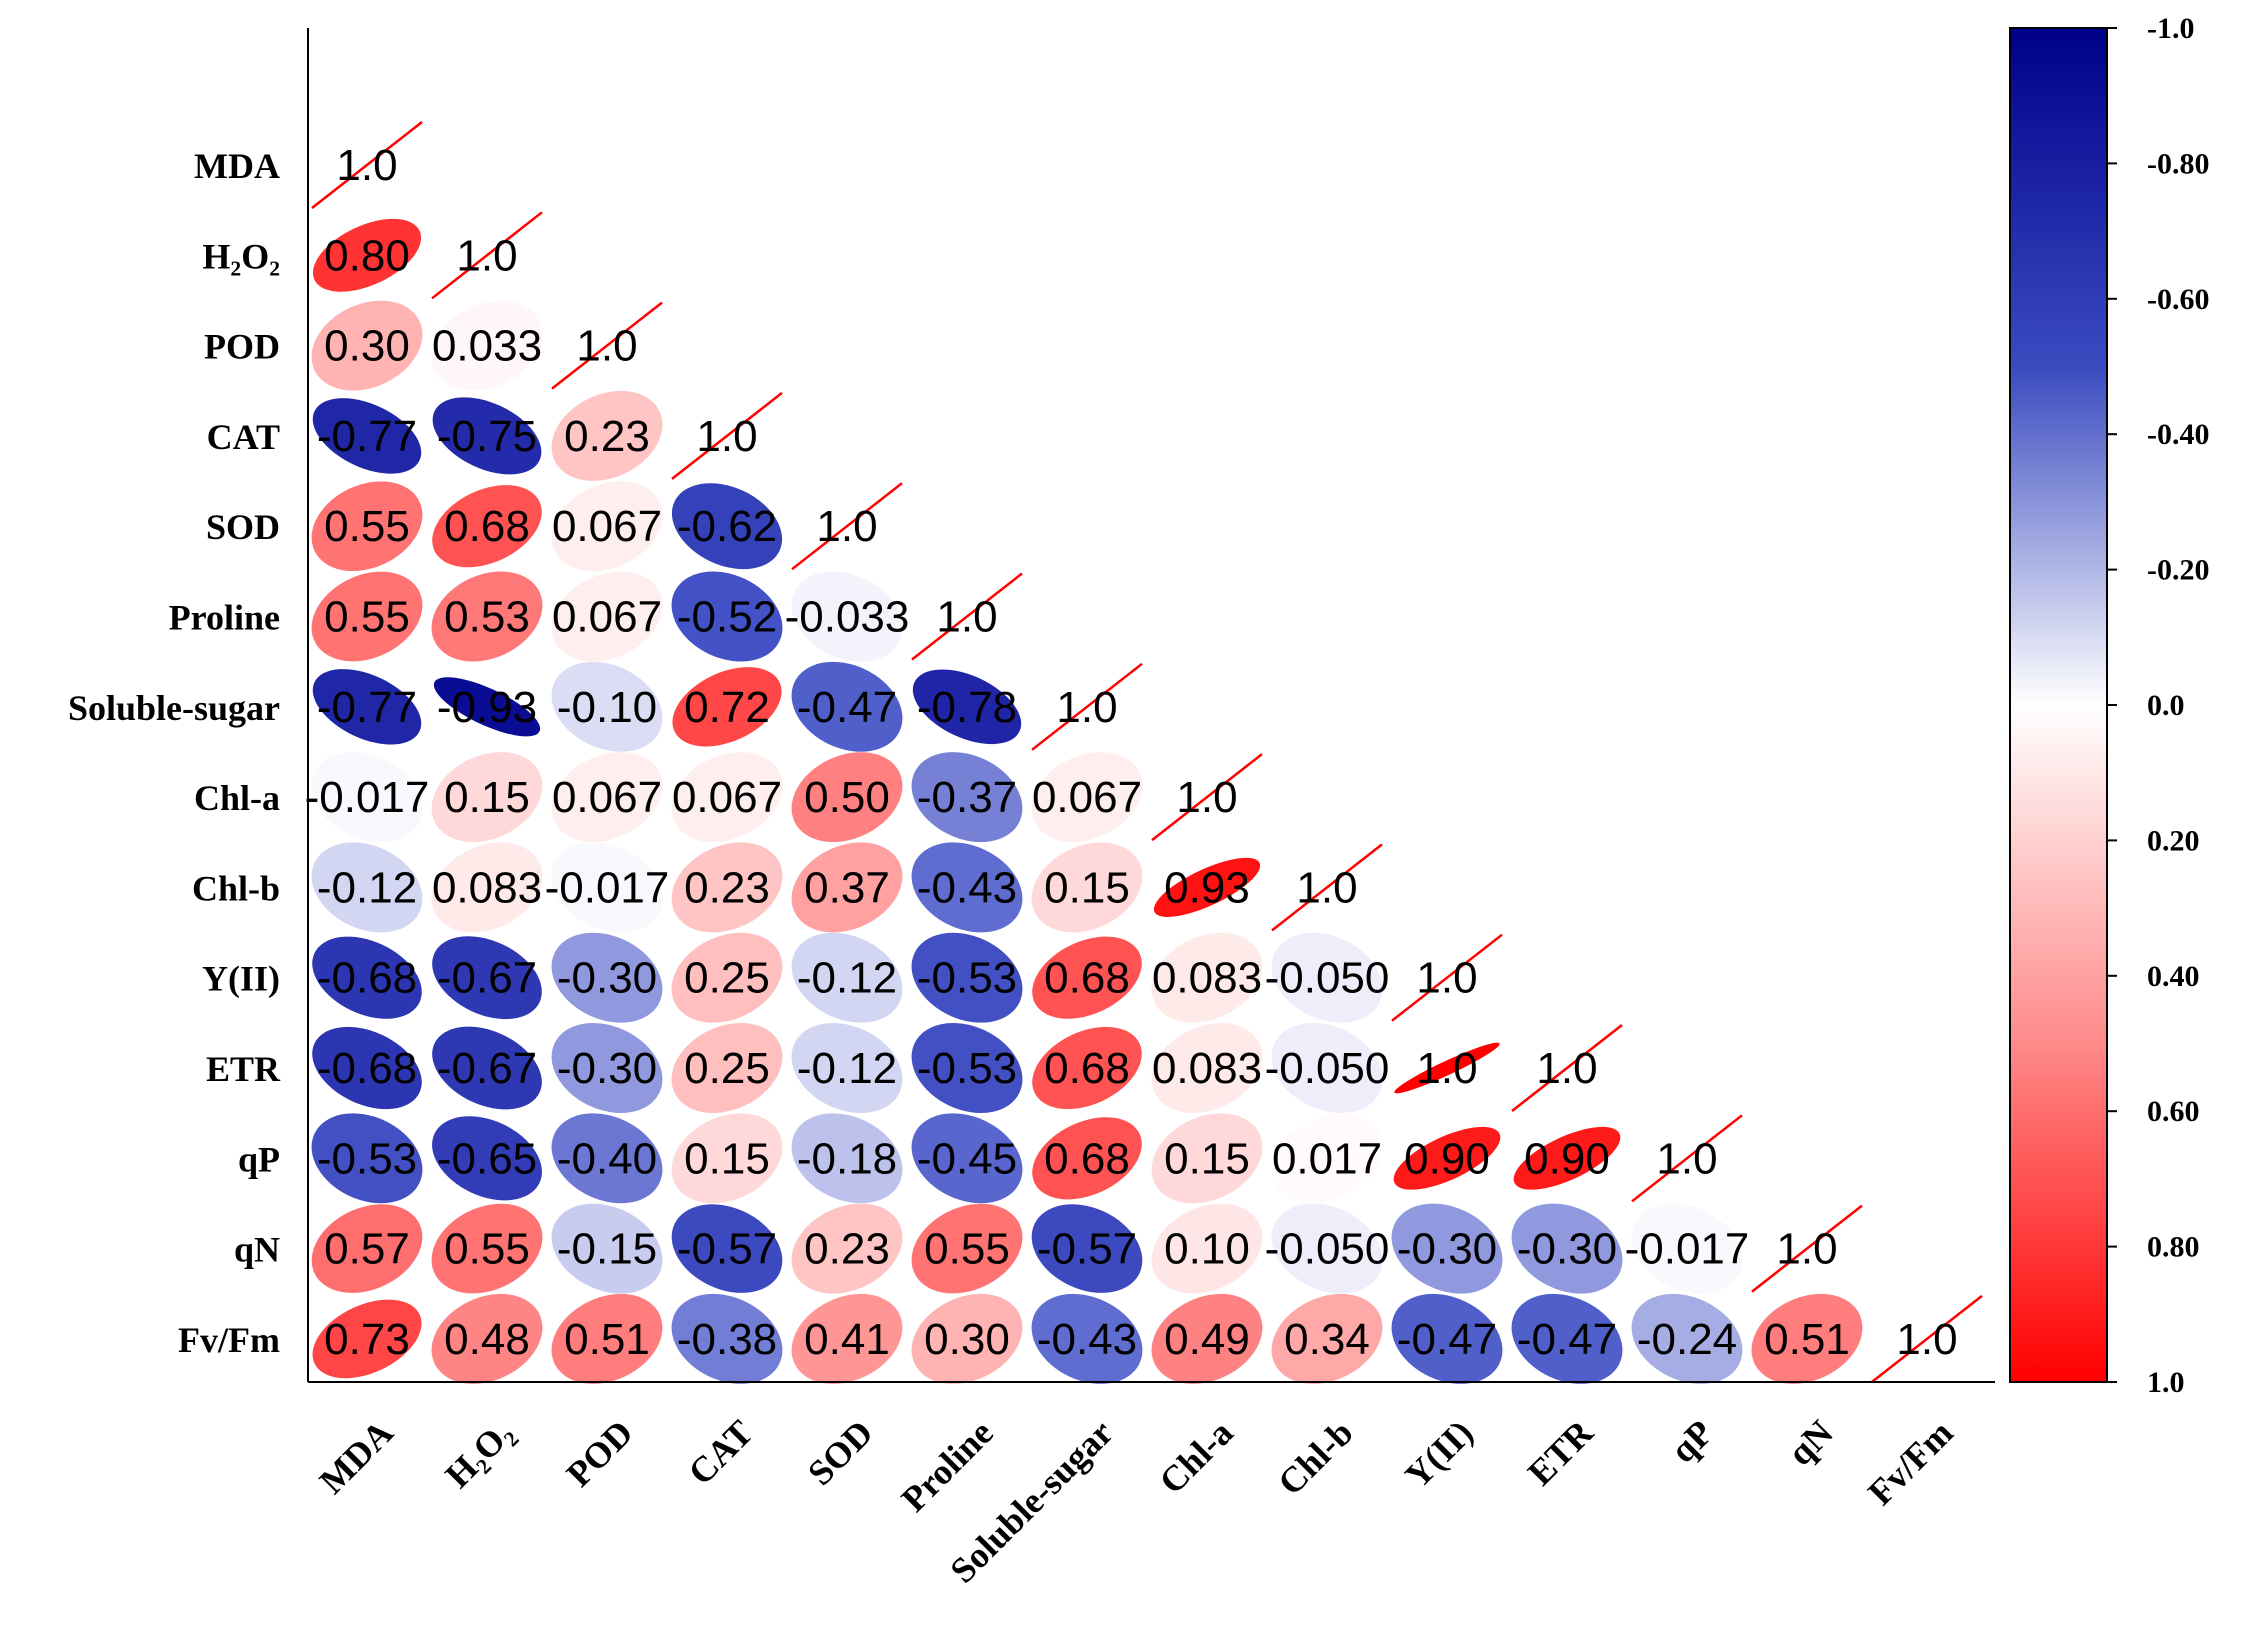  Describe the element at coordinates (1560, 1452) in the screenshot. I see `column-label: ETR` at that location.